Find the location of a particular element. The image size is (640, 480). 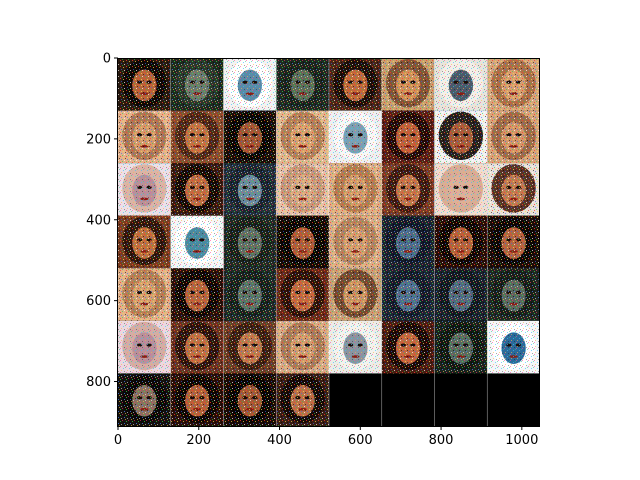

x-tick-label: 800 is located at coordinates (441, 440).